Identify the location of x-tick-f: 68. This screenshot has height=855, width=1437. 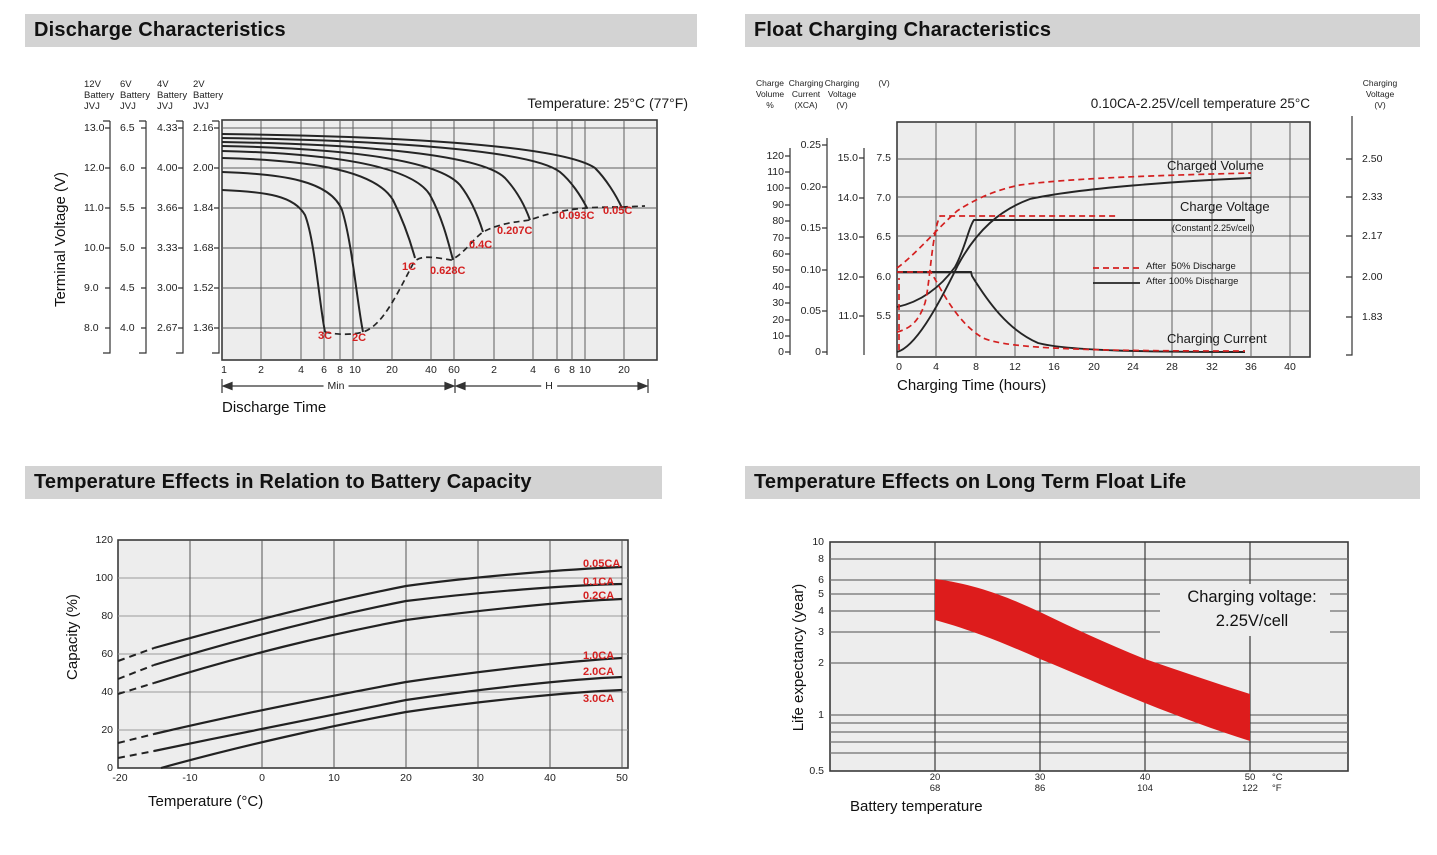
(935, 788).